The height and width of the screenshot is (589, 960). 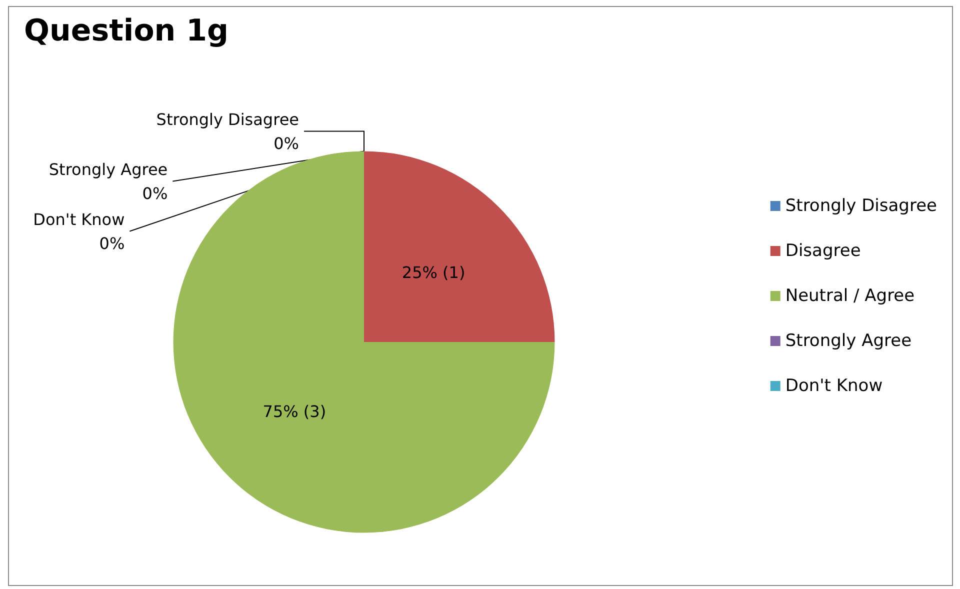 I want to click on category-label: Don't Know, so click(x=79, y=219).